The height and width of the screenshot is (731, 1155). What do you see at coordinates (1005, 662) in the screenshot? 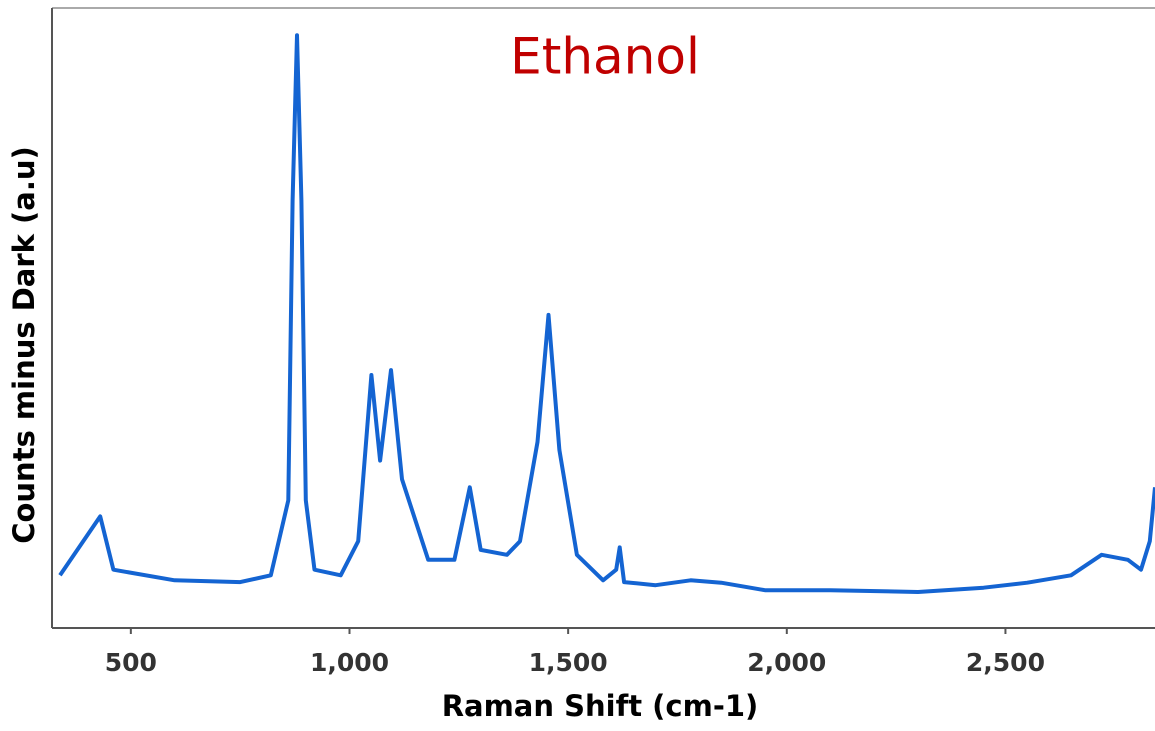
I see `x-tick-label: 2,500` at bounding box center [1005, 662].